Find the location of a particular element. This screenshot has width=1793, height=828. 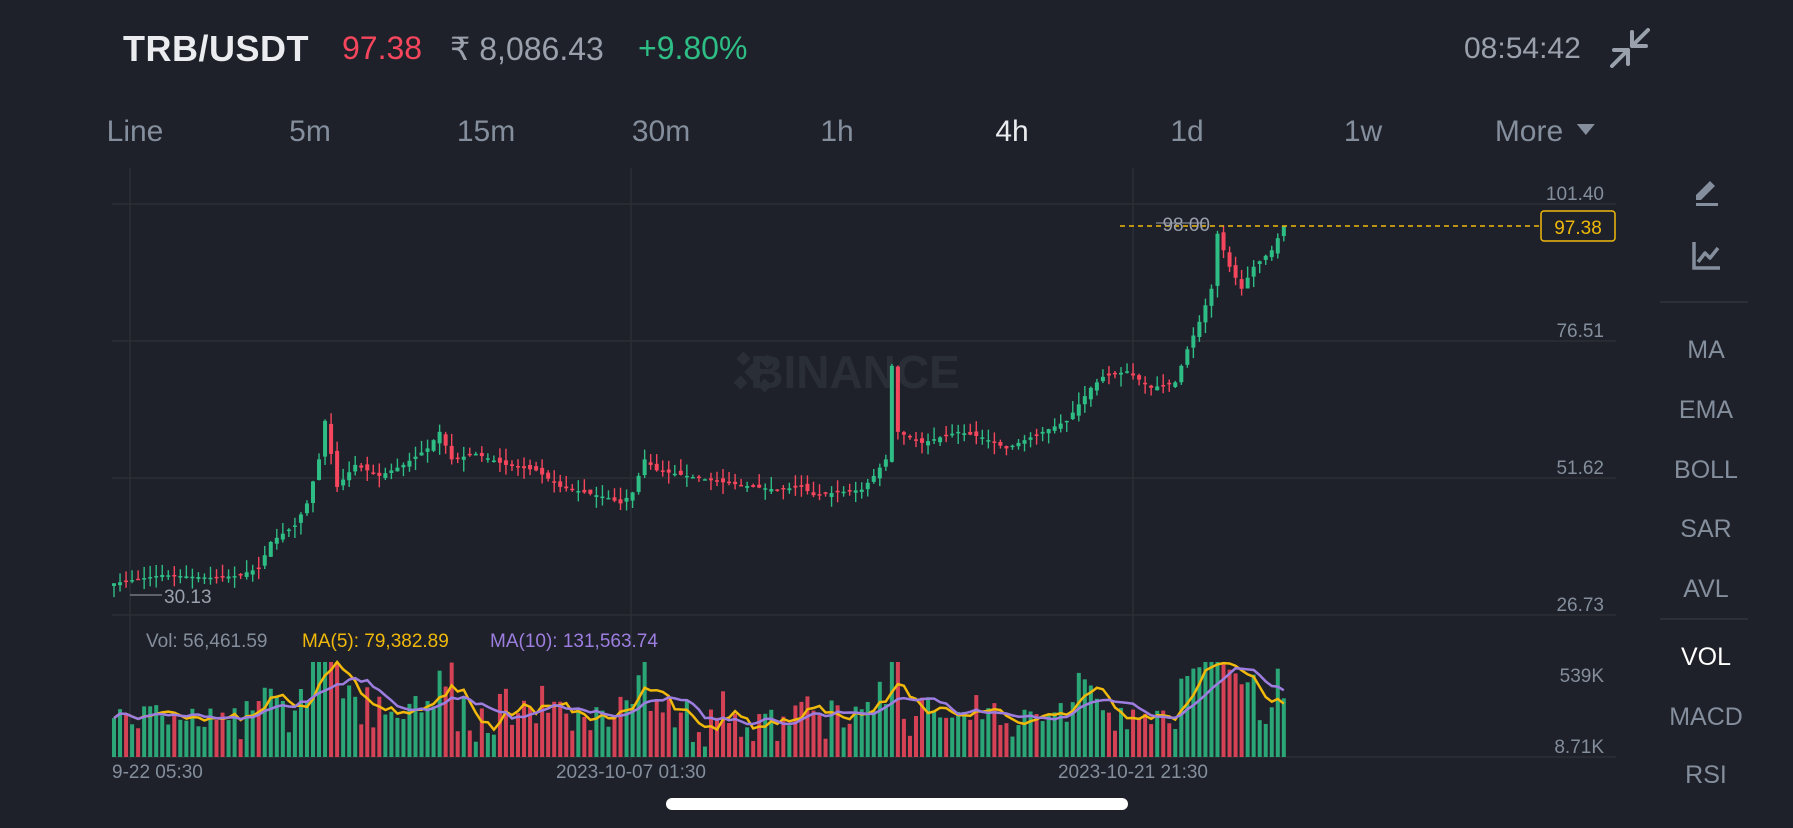

tab-5m: 5m is located at coordinates (310, 131).